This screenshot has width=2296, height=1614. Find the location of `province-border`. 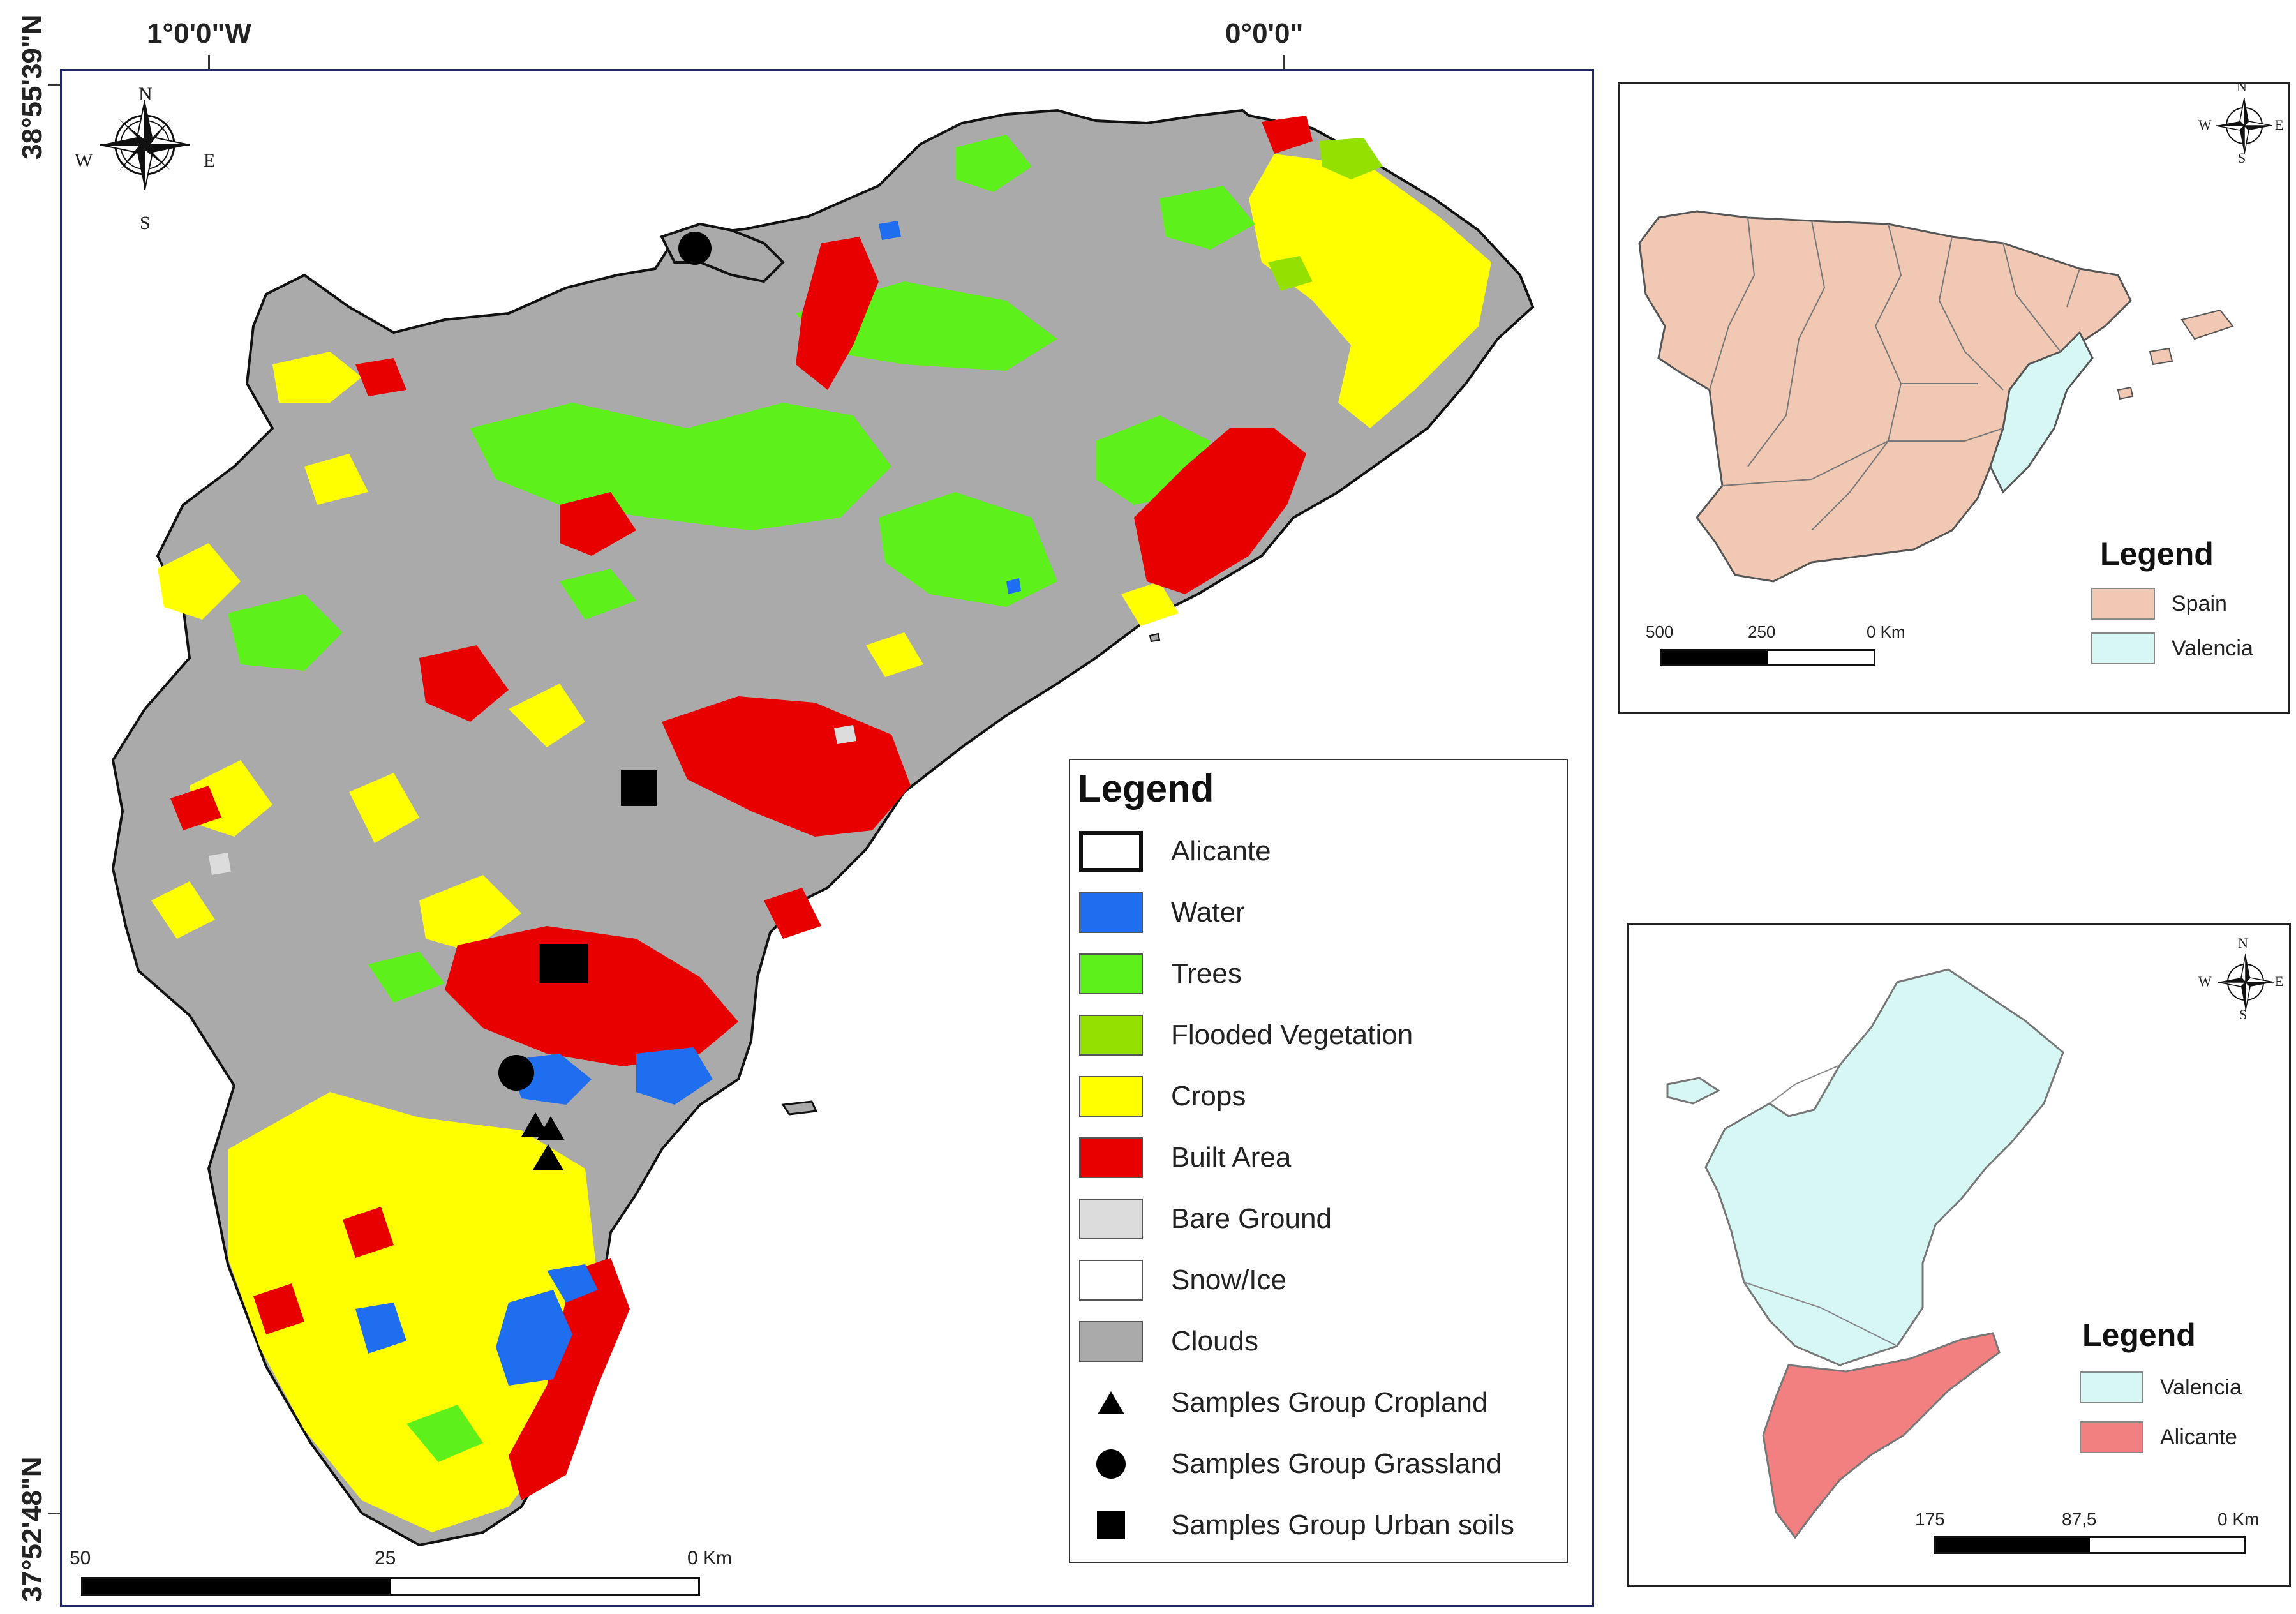

province-border is located at coordinates (1820, 1206).